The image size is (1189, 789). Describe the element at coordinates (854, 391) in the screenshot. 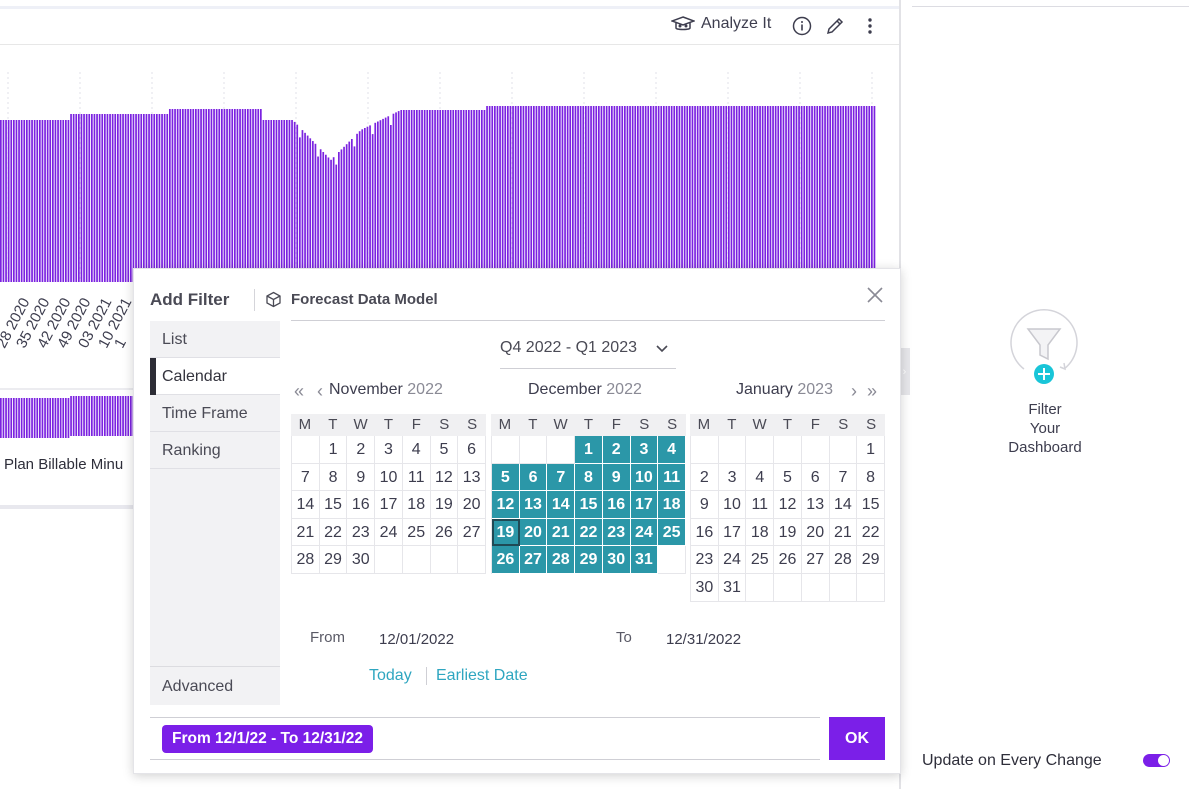

I see `next-month-button: ›` at that location.